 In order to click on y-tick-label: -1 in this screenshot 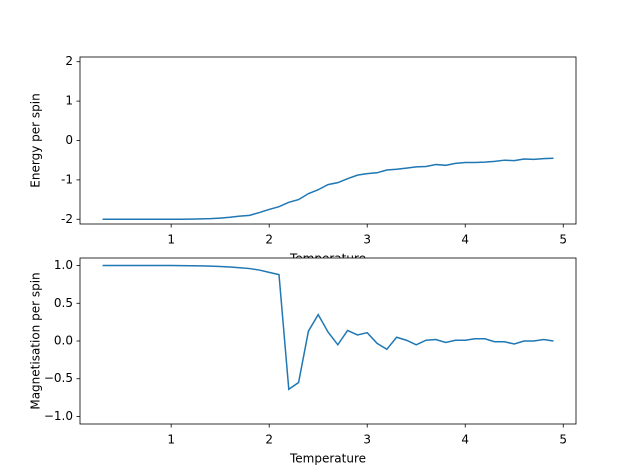, I will do `click(67, 179)`.